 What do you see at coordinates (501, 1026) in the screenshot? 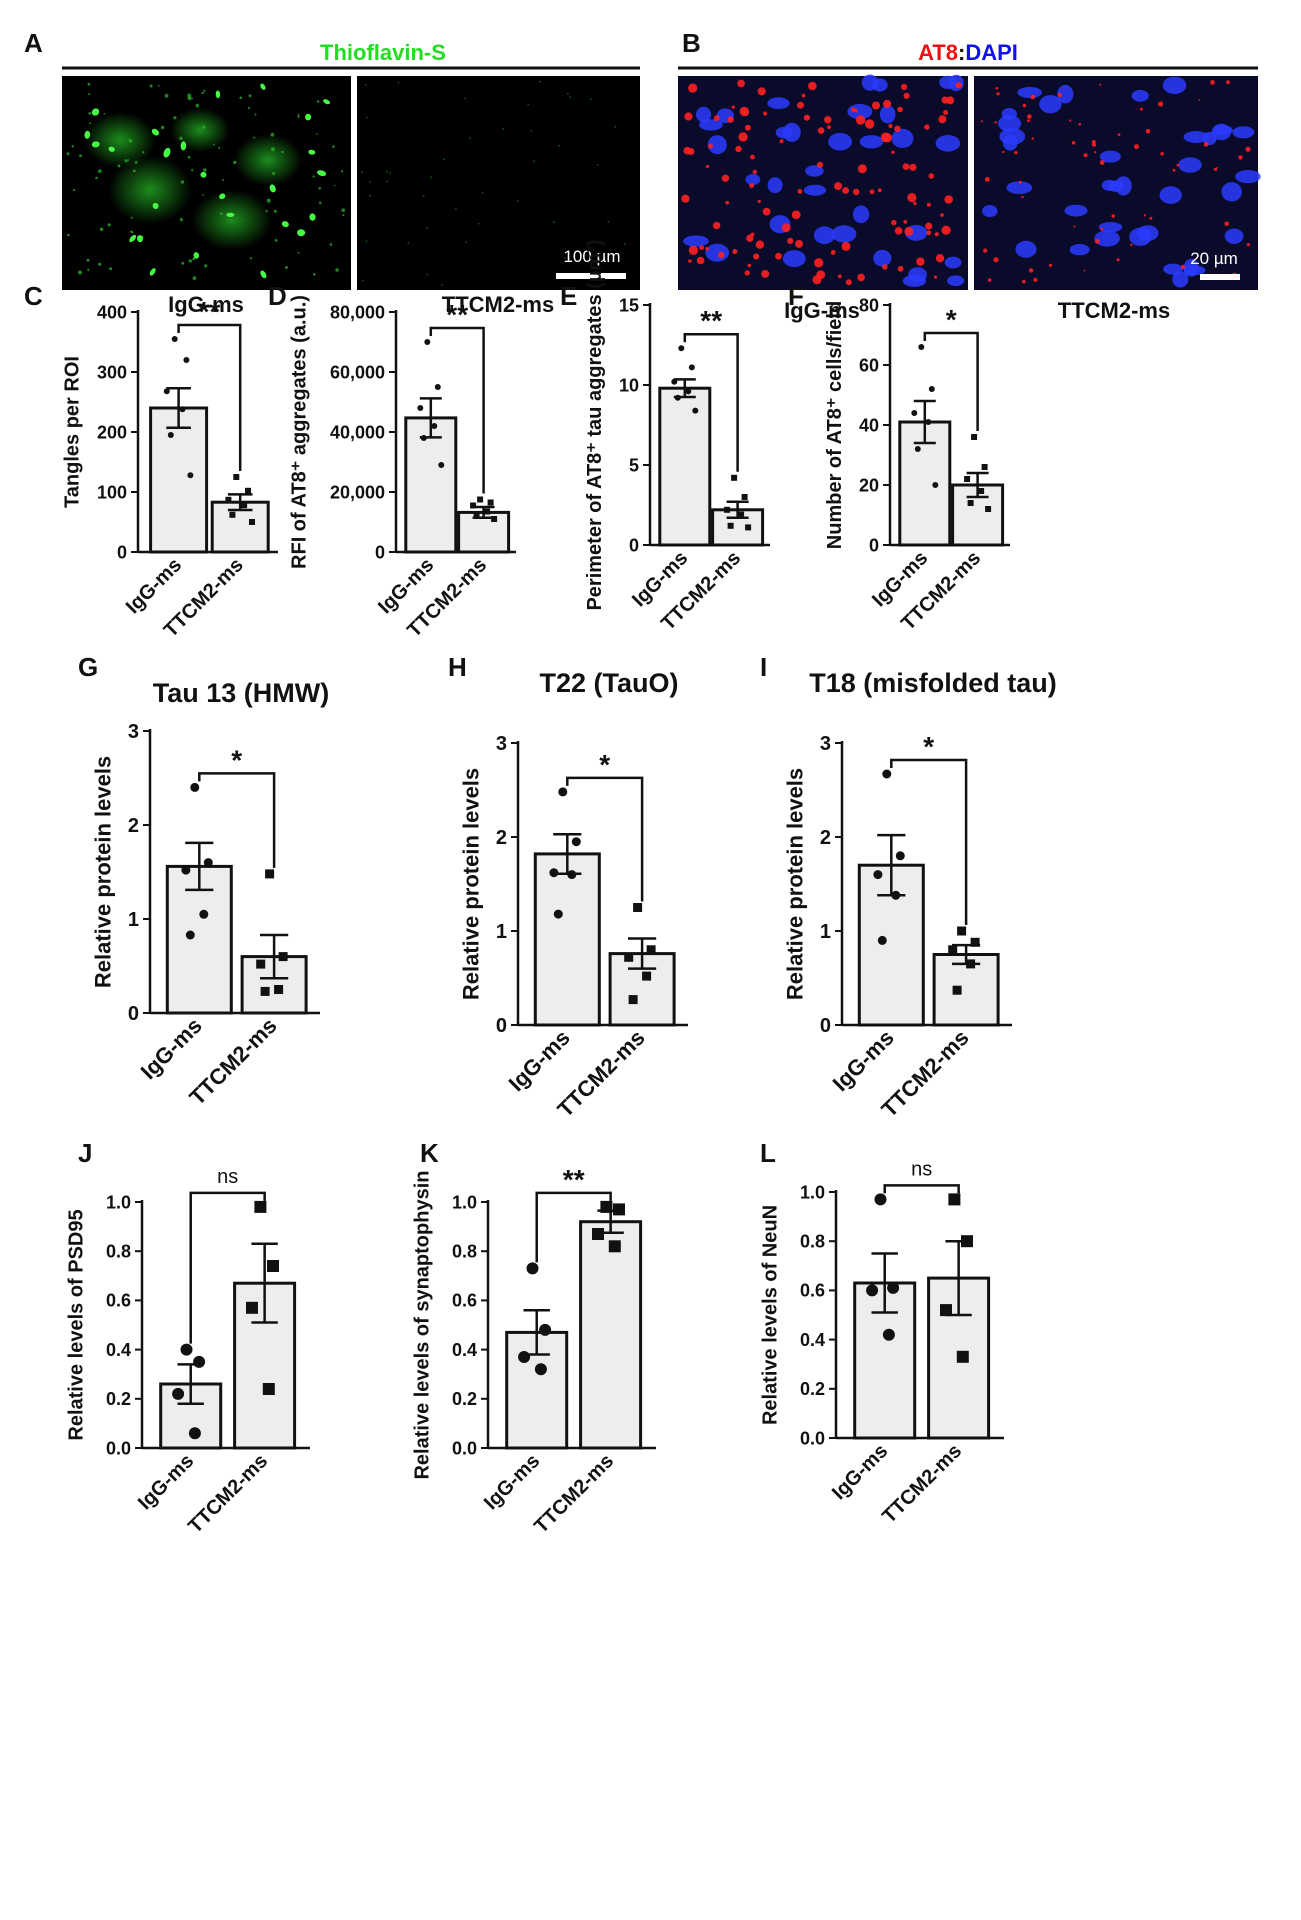
I see `y-tick-label: 0` at bounding box center [501, 1026].